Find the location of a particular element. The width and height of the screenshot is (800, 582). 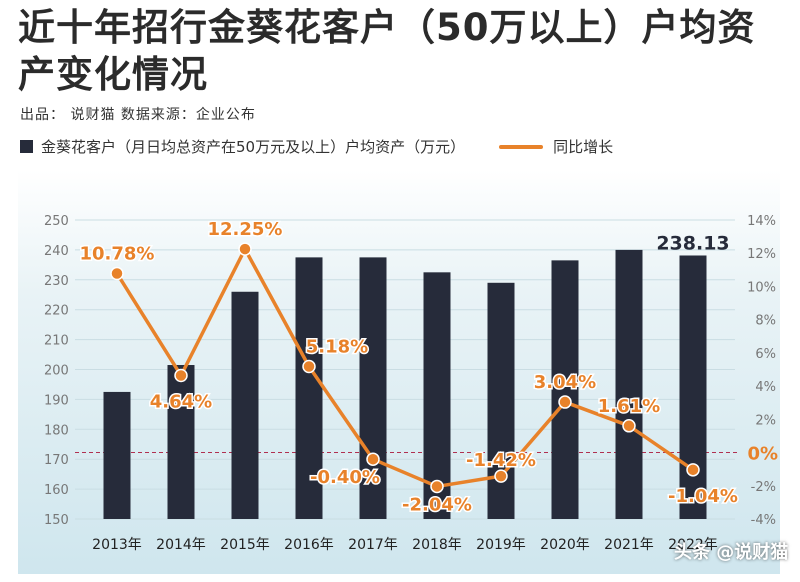

y-left-tick-label: 210 is located at coordinates (56, 341).